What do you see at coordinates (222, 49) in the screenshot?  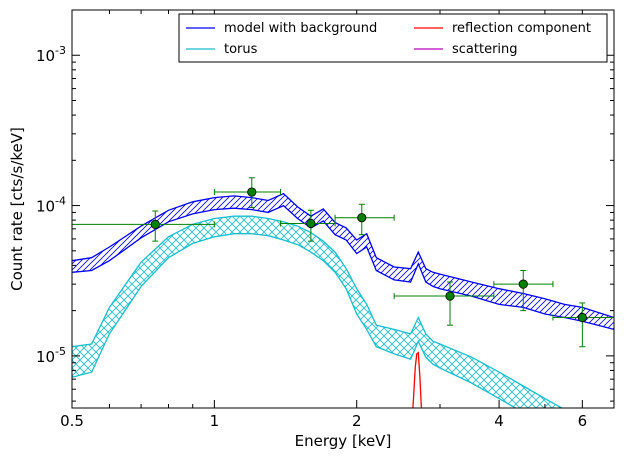 I see `legend-entry-2: torus` at bounding box center [222, 49].